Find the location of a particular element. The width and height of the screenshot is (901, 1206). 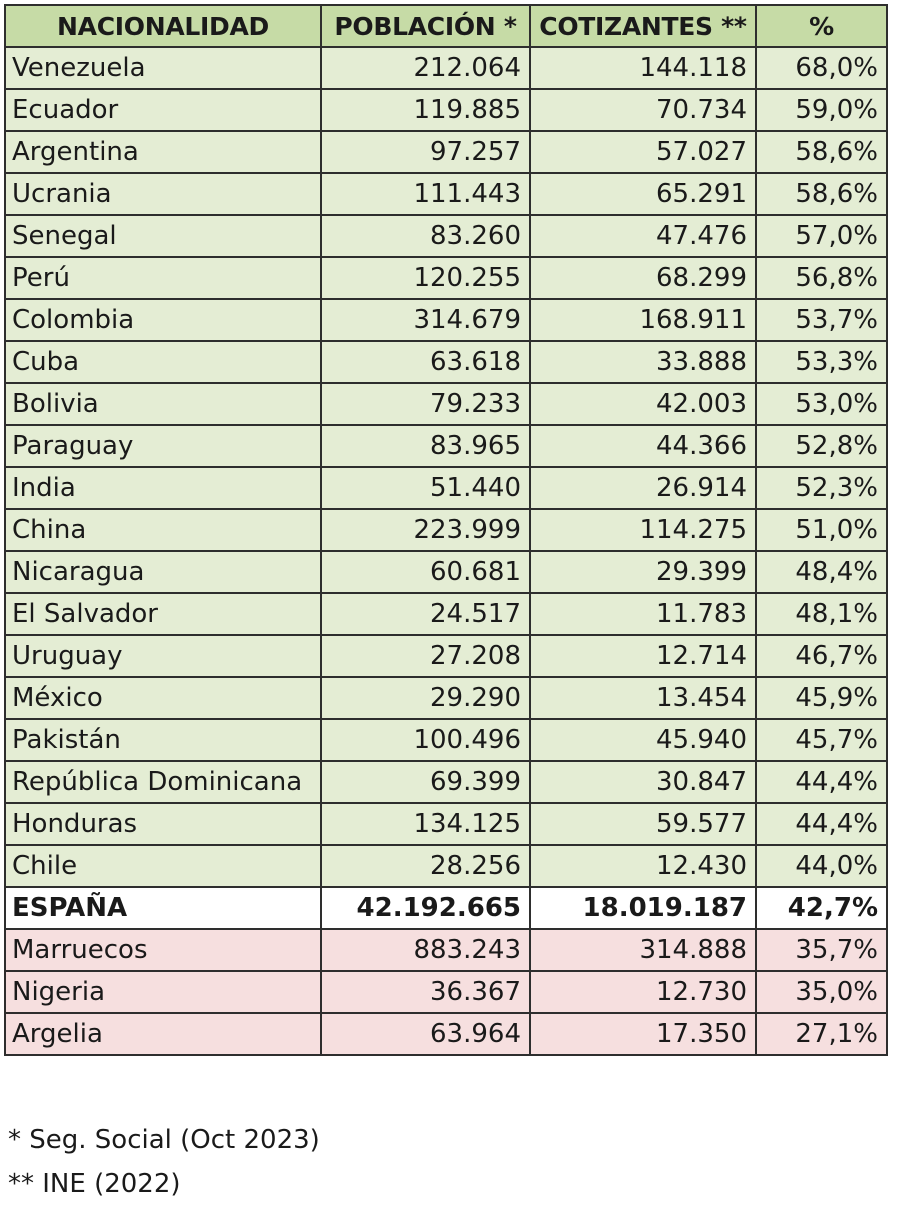

cell-poblacion: 63.618 is located at coordinates (425, 362).